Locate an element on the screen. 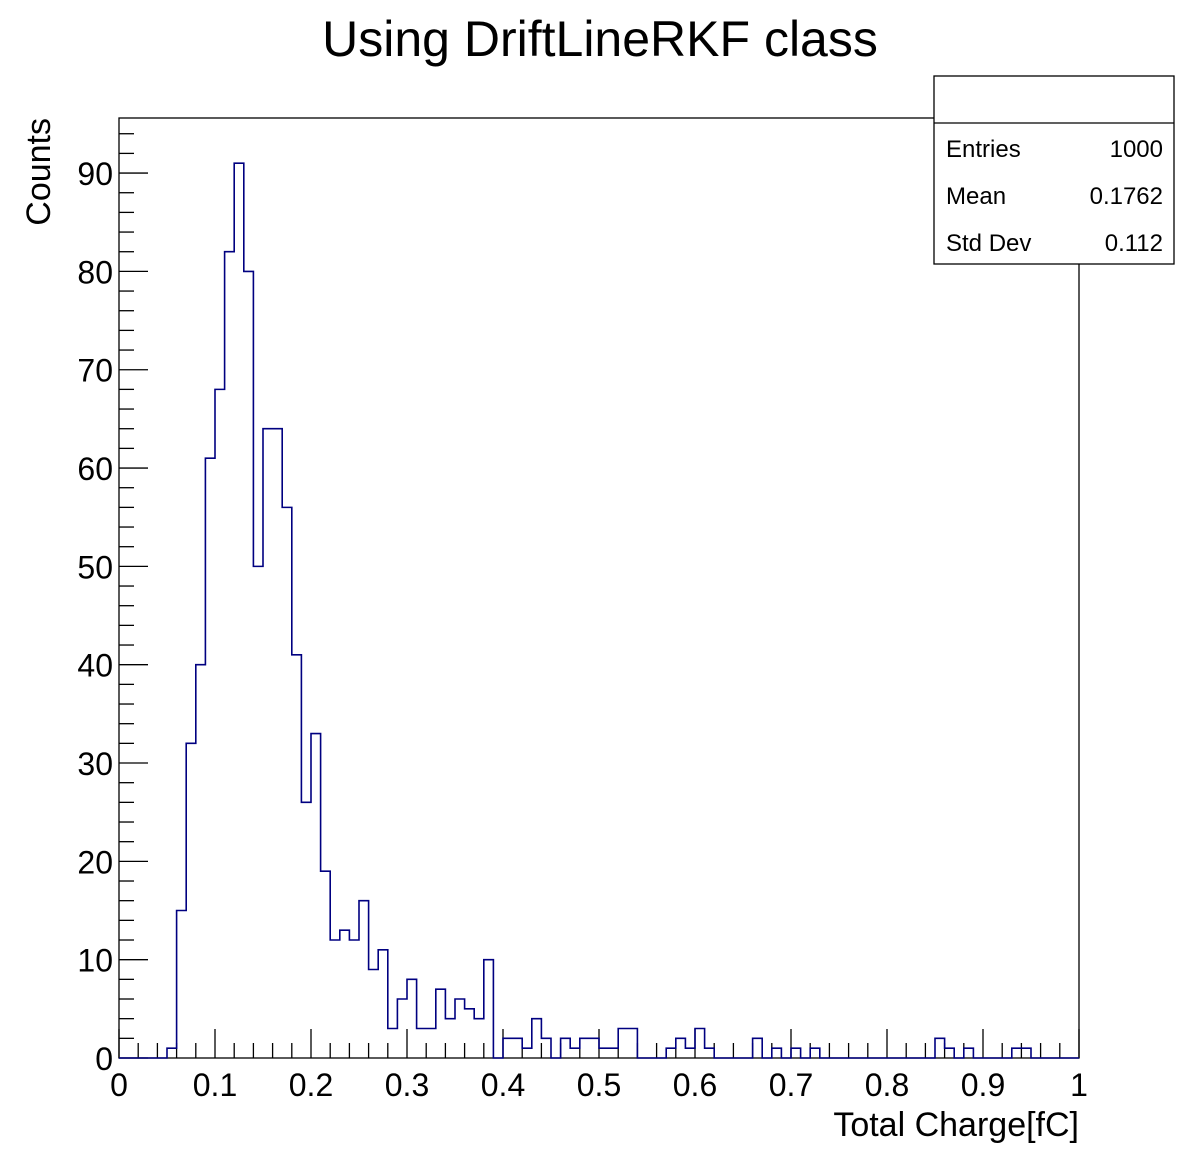 Image resolution: width=1198 pixels, height=1176 pixels. x-tick-label: 0.1 is located at coordinates (215, 1085).